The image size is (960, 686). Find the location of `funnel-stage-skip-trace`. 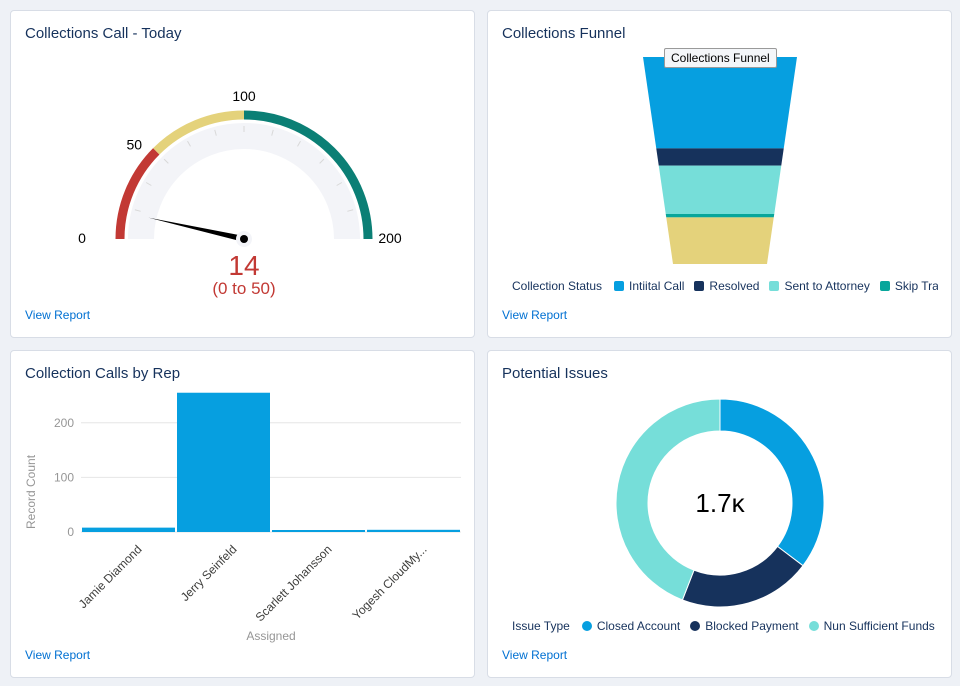

funnel-stage-skip-trace is located at coordinates (720, 215).